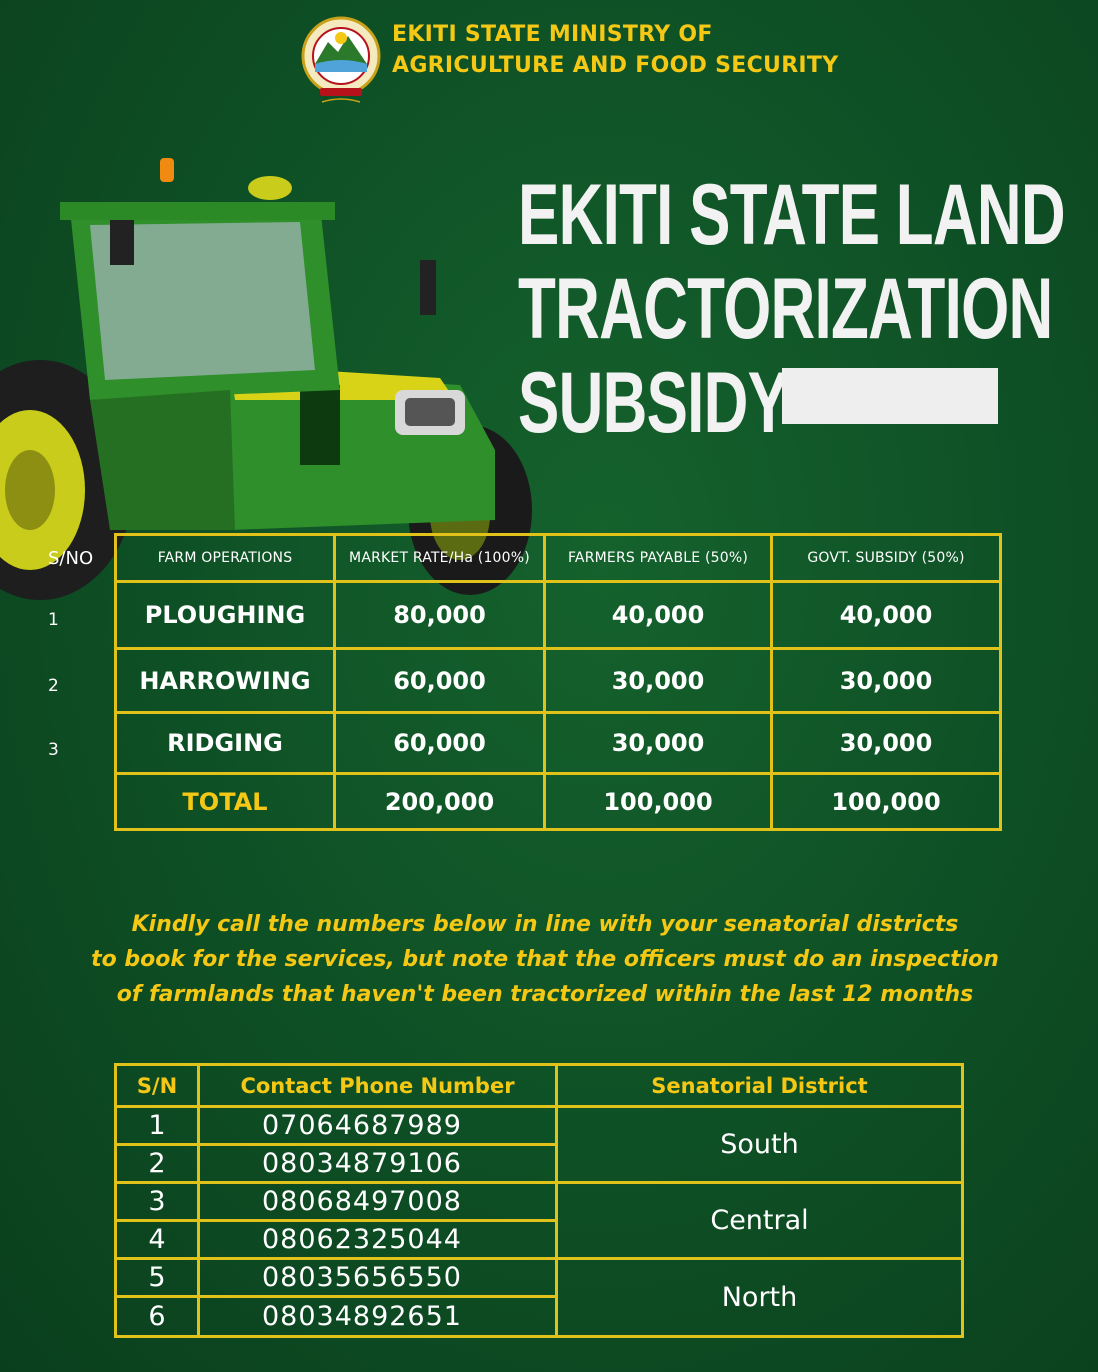  What do you see at coordinates (439, 615) in the screenshot?
I see `row-1-market: 80,000` at bounding box center [439, 615].